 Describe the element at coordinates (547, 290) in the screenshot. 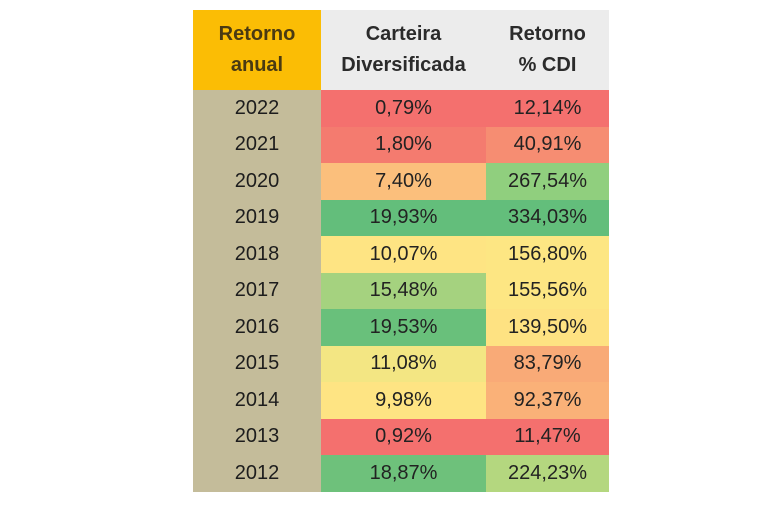

I see `cdi-return-cell: 155,56%` at that location.